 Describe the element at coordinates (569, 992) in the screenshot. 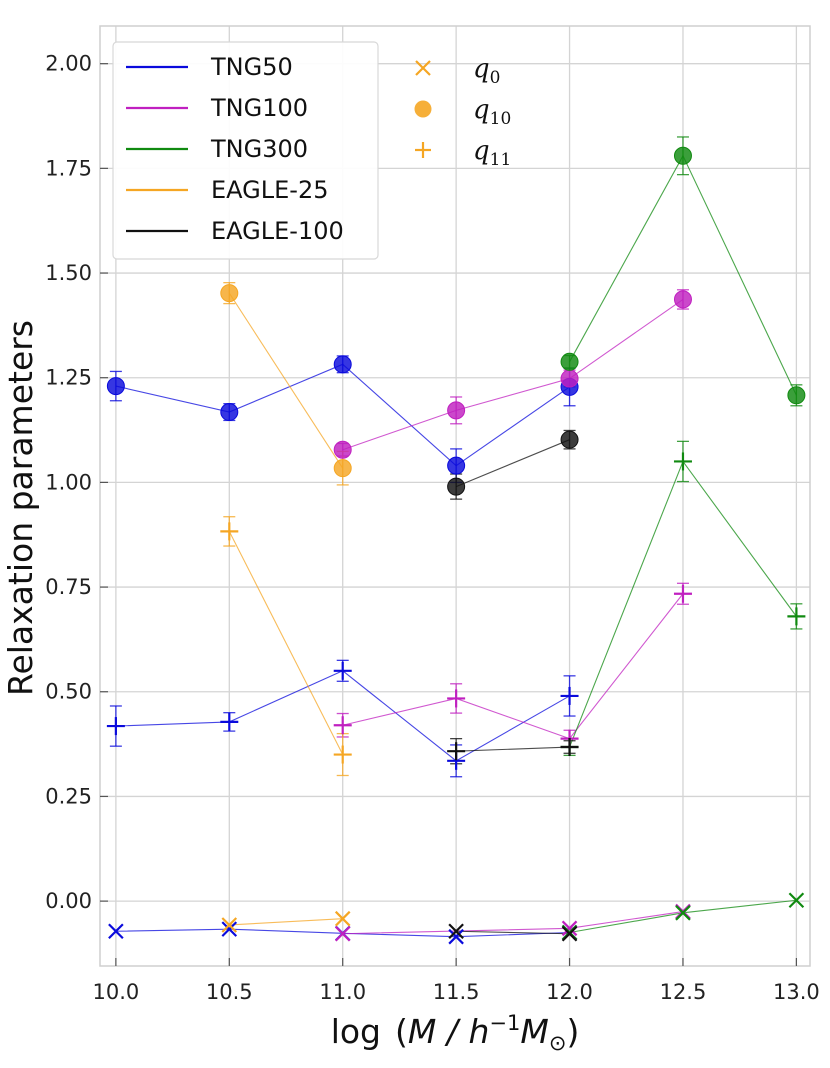

I see `x-tick-label: 12.0` at that location.